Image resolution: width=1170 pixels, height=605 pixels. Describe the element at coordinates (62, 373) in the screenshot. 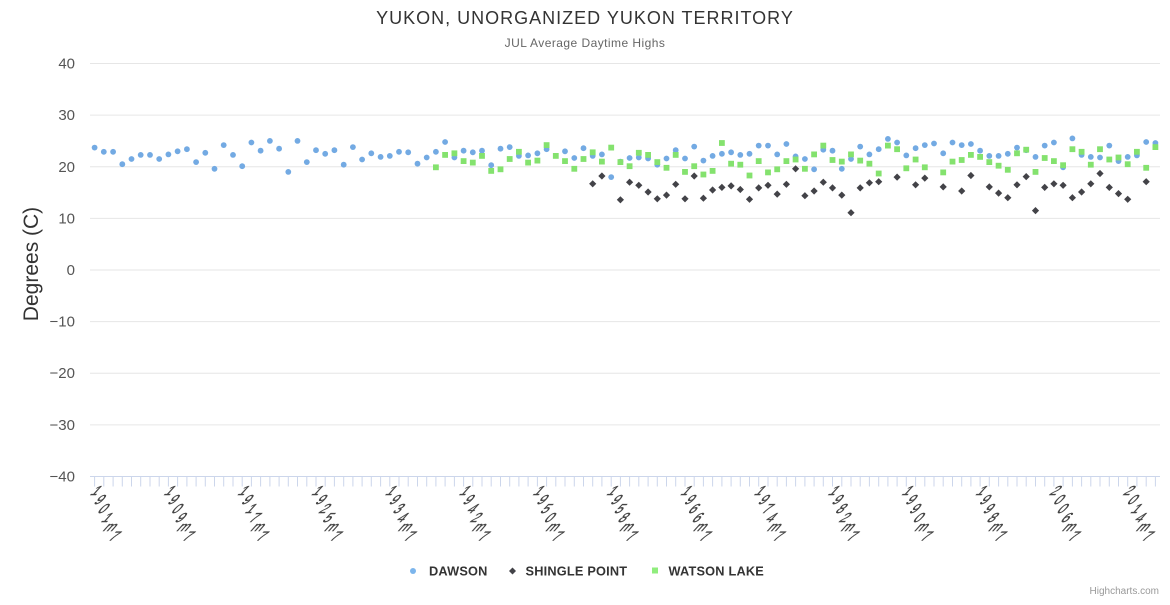

I see `svg-text: −20` at that location.